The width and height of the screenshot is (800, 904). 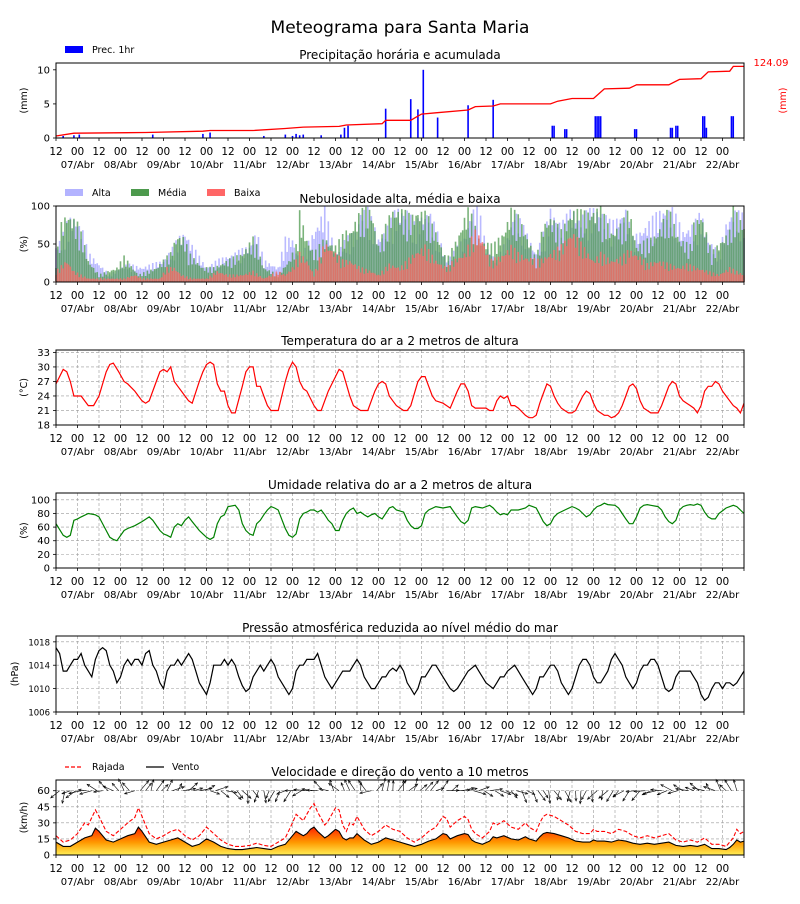 What do you see at coordinates (185, 767) in the screenshot?
I see `legend-label: Vento` at bounding box center [185, 767].